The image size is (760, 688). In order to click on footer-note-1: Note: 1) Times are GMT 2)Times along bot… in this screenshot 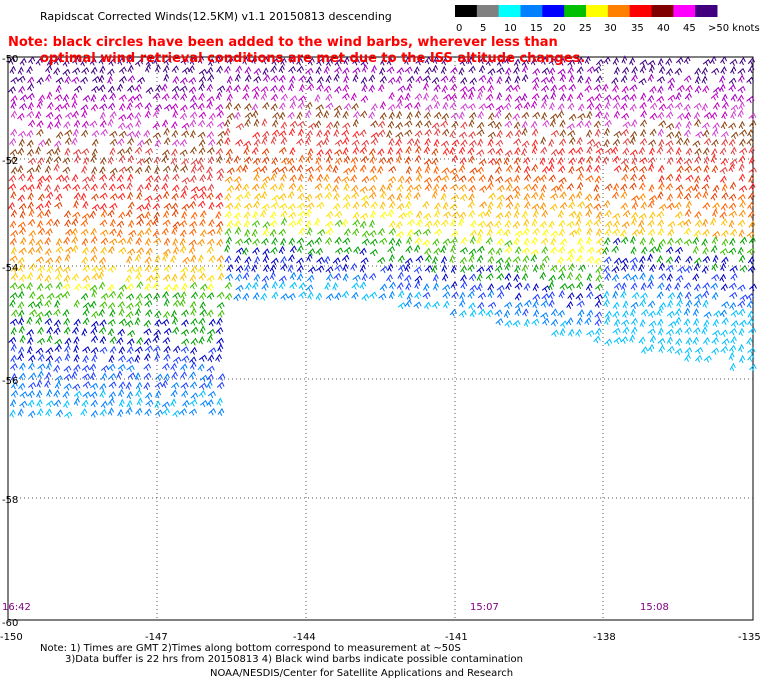, I will do `click(250, 648)`.